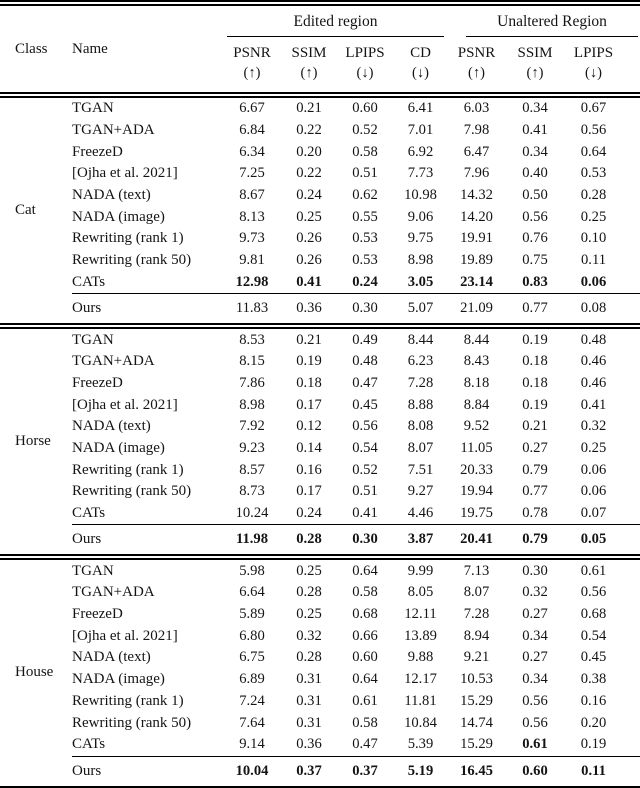 The height and width of the screenshot is (788, 640). I want to click on method-name-cell: Rewriting (rank 1), so click(128, 700).